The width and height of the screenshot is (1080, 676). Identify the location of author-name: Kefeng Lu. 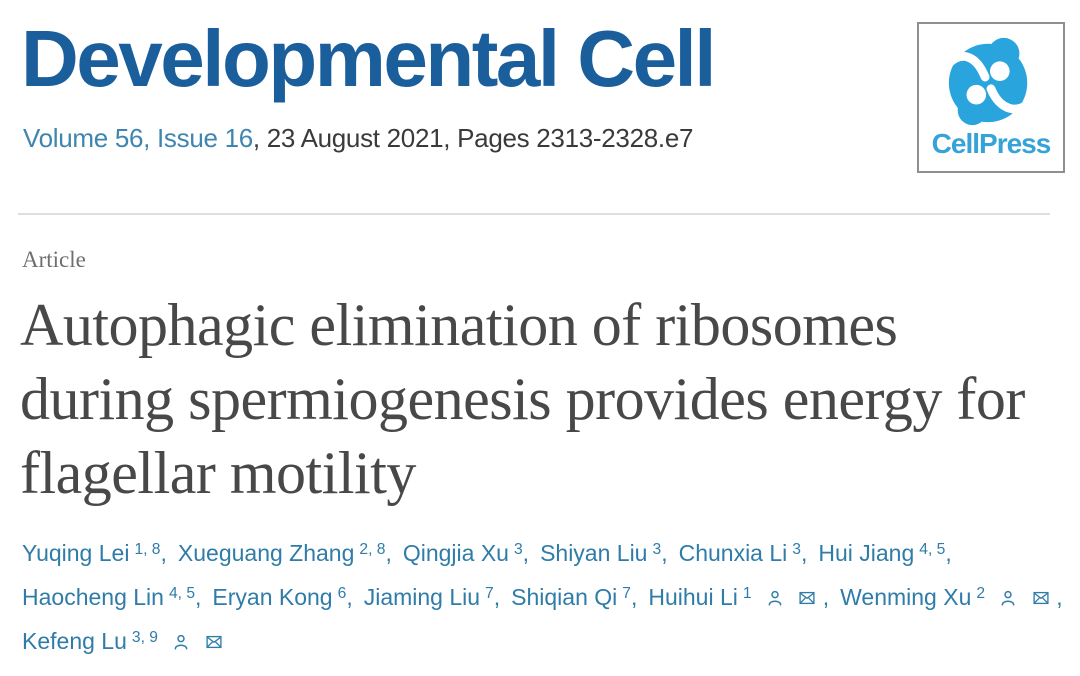
(74, 641).